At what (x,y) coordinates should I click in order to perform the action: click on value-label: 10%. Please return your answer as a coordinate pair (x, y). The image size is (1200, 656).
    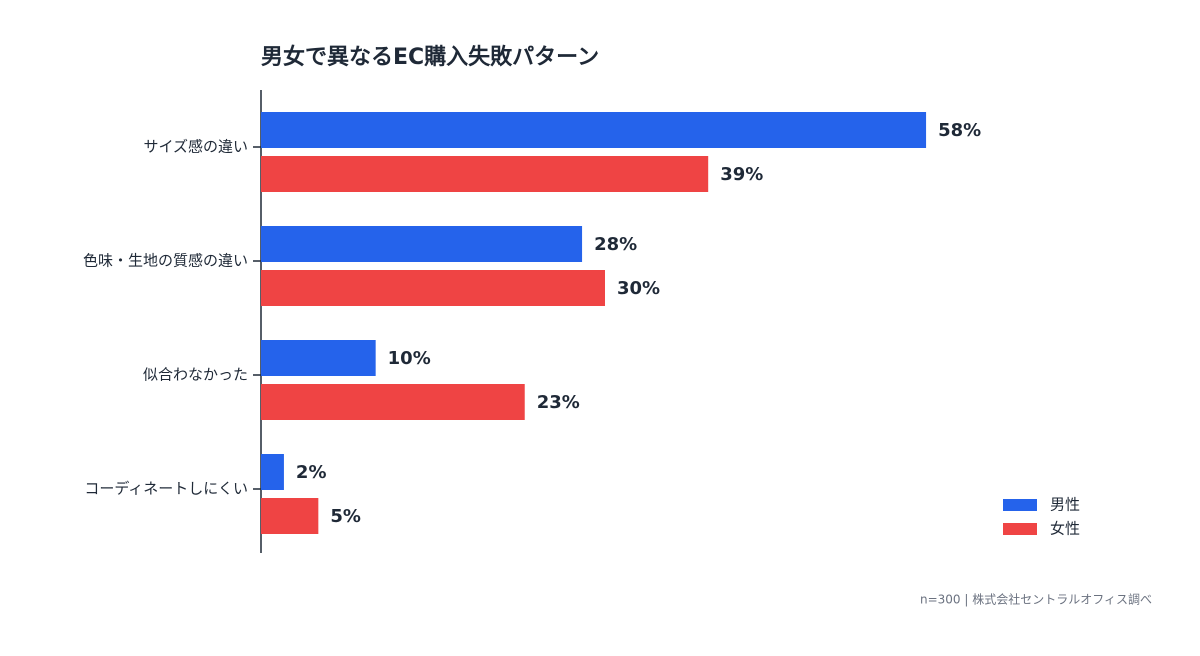
    Looking at the image, I should click on (409, 358).